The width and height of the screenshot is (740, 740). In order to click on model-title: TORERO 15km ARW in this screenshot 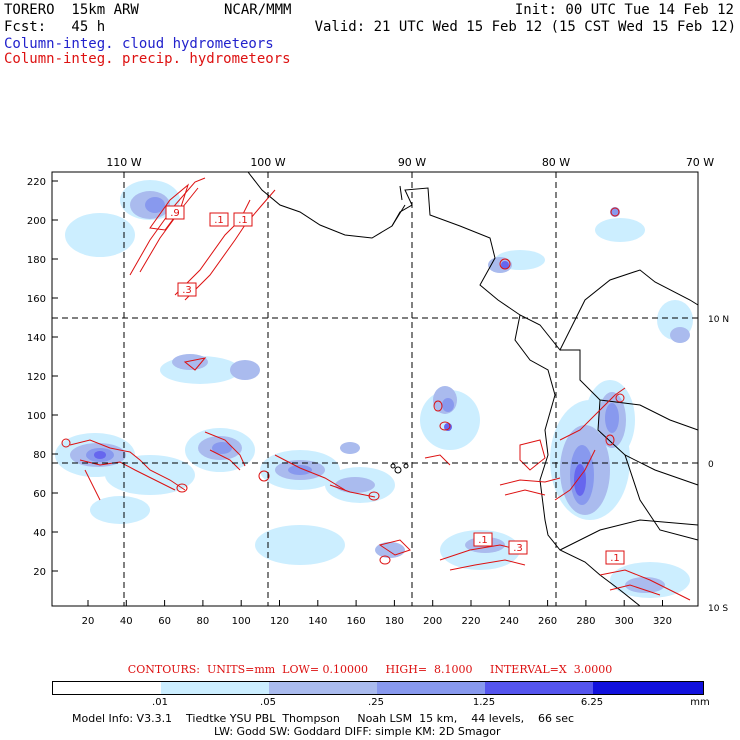, I will do `click(71, 10)`.